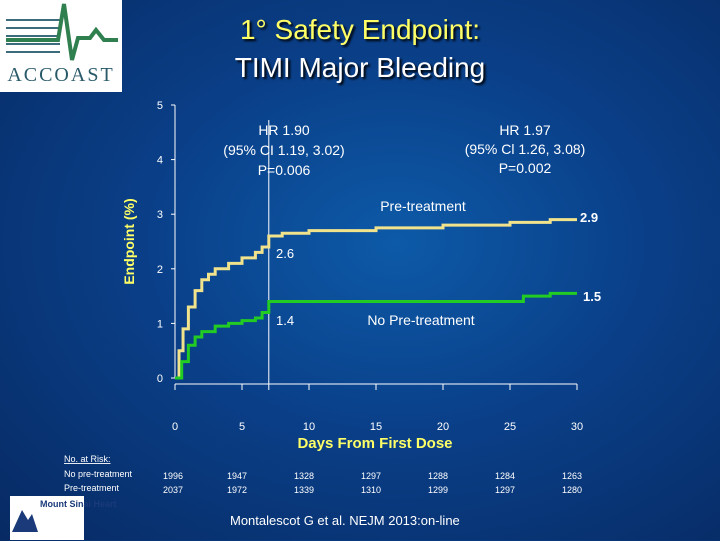 Image resolution: width=720 pixels, height=541 pixels. Describe the element at coordinates (242, 427) in the screenshot. I see `x-tick-label: 5` at that location.